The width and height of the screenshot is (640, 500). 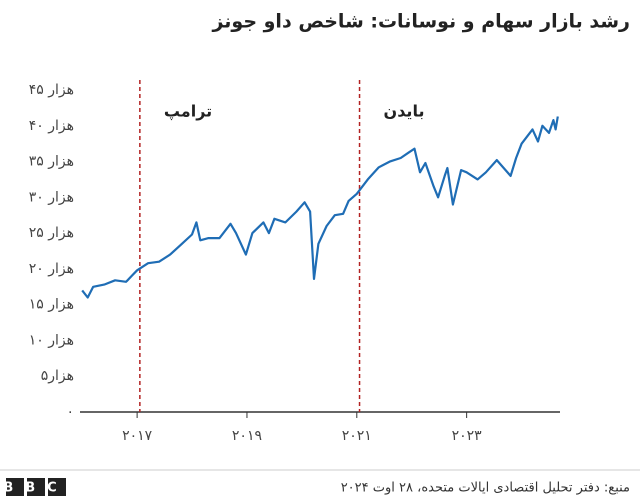 What do you see at coordinates (51, 305) in the screenshot?
I see `y-tick-label: ۱۵ هزار` at bounding box center [51, 305].